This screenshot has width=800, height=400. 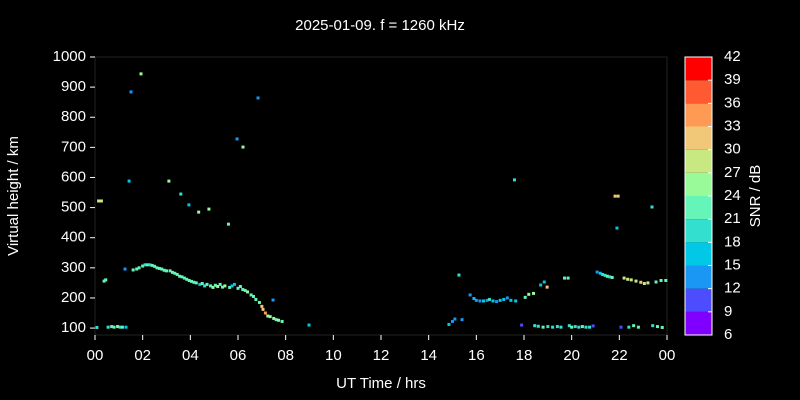 I want to click on x-tick-label: 06, so click(x=238, y=355).